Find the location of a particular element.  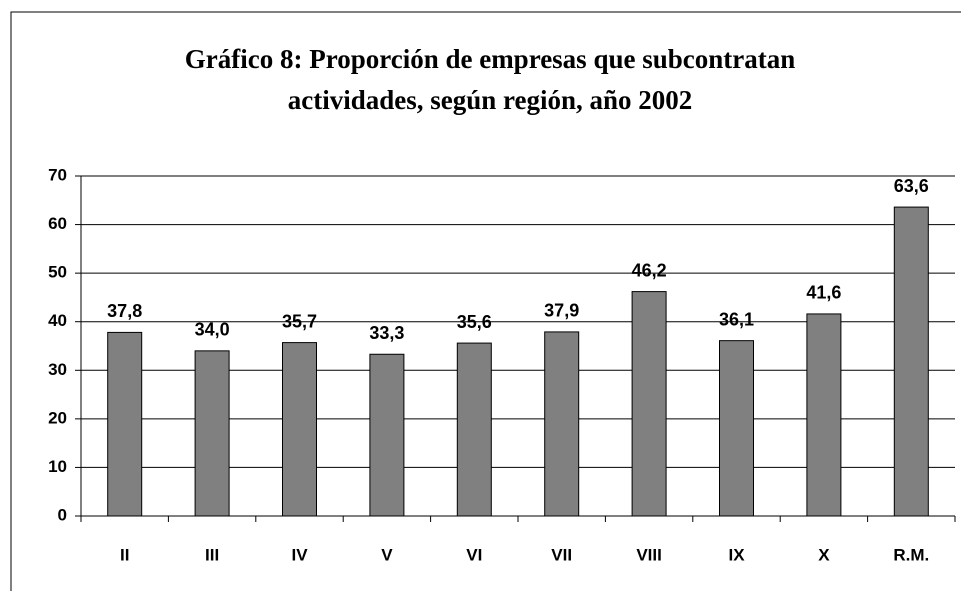

x-tick-label: VIII is located at coordinates (649, 554).